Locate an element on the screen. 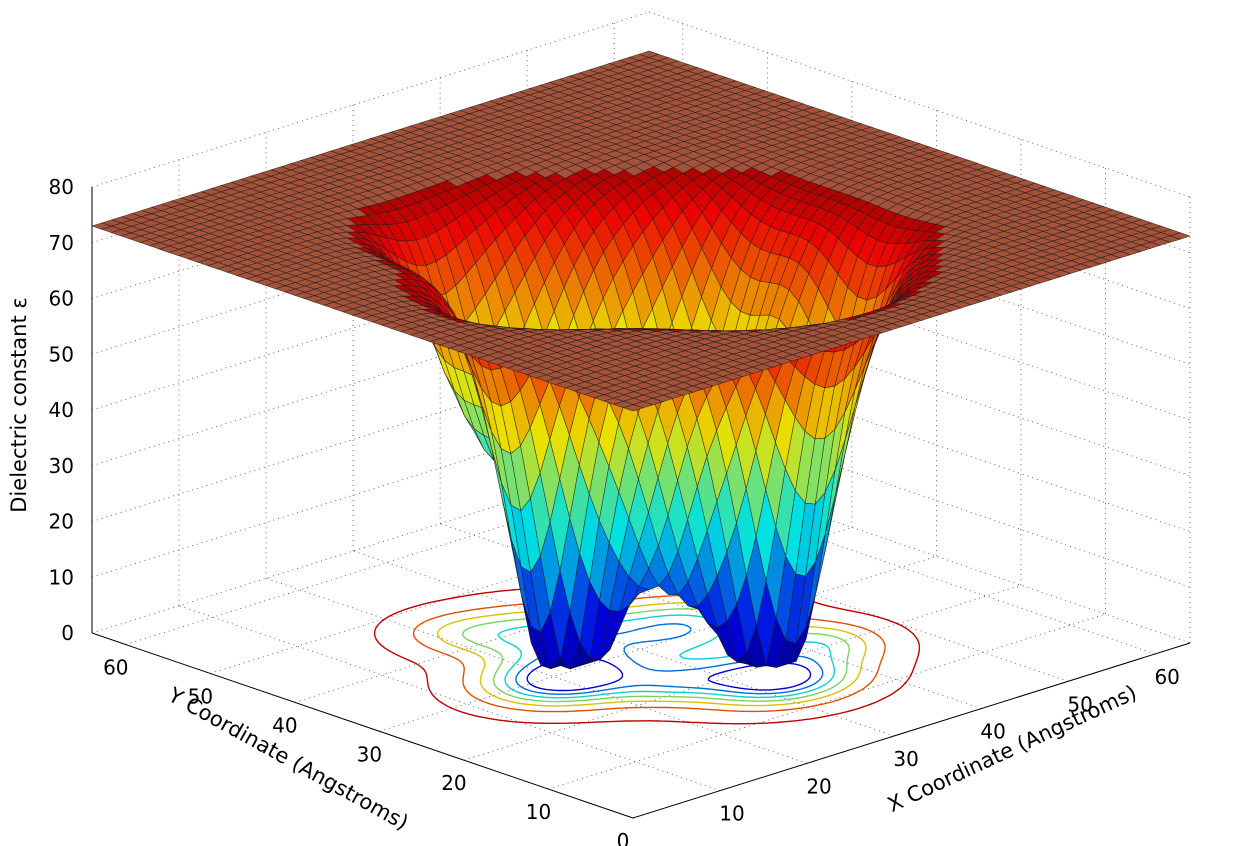 The image size is (1237, 846). x-tick-label: 30 is located at coordinates (905, 759).